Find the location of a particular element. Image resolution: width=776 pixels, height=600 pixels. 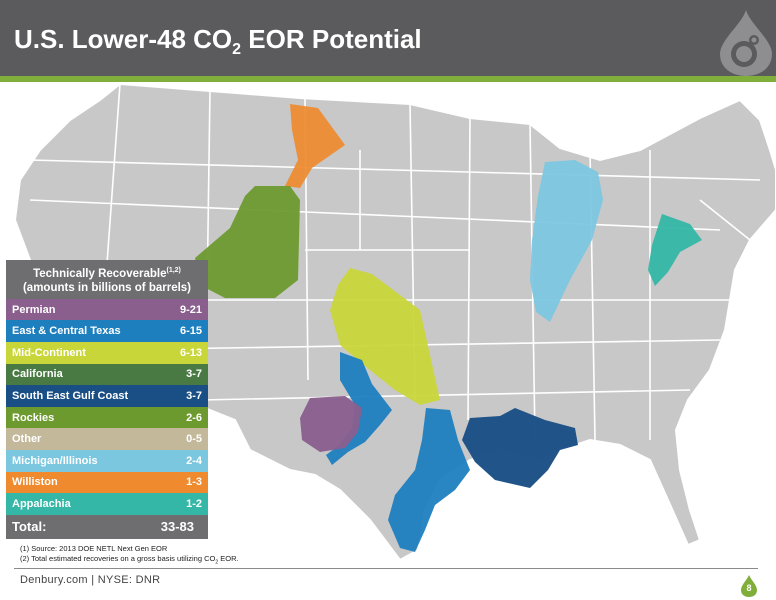

legend-region-label: California is located at coordinates (37, 374).